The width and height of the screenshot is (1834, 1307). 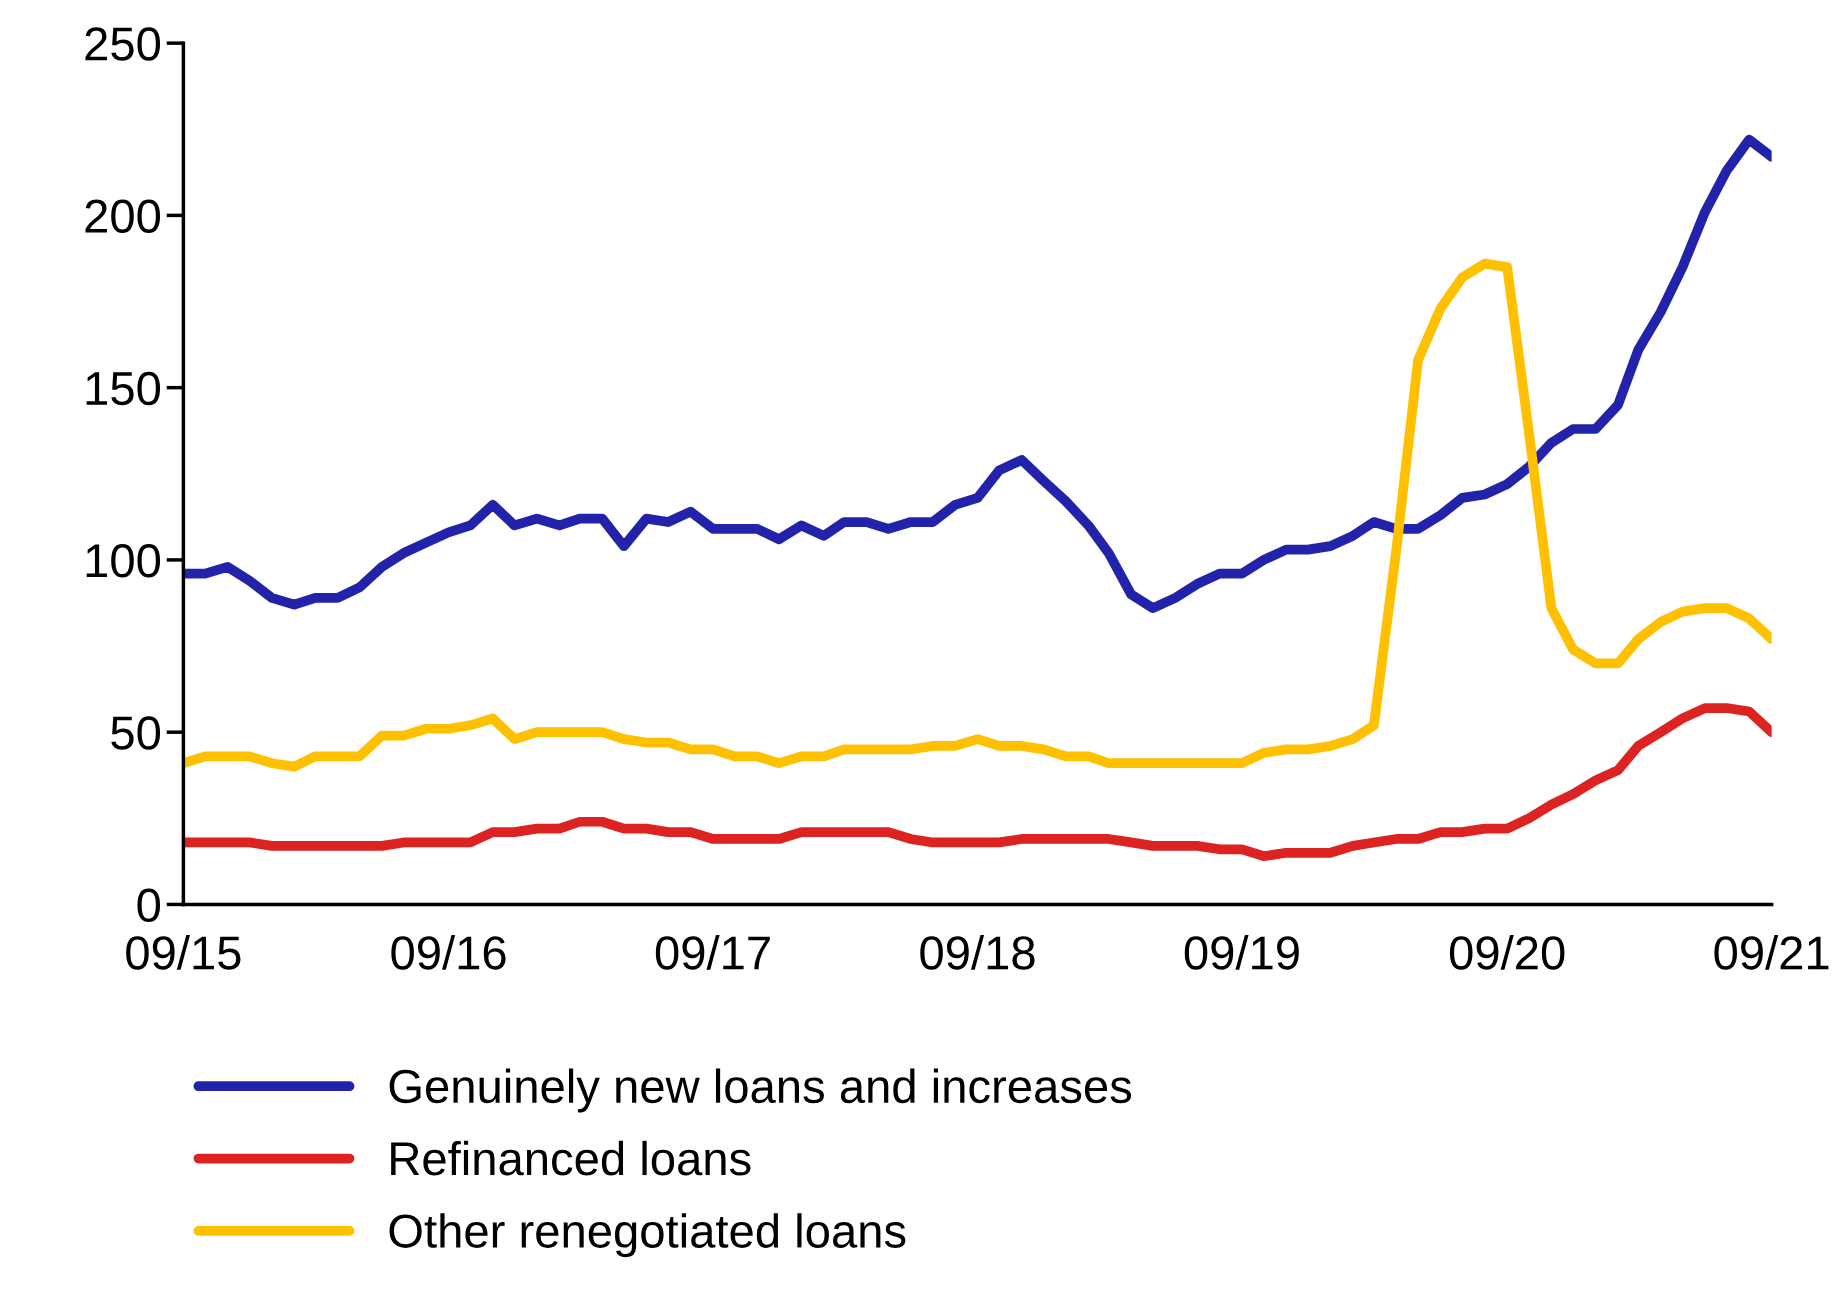 I want to click on legend-label: Refinanced loans, so click(x=571, y=1158).